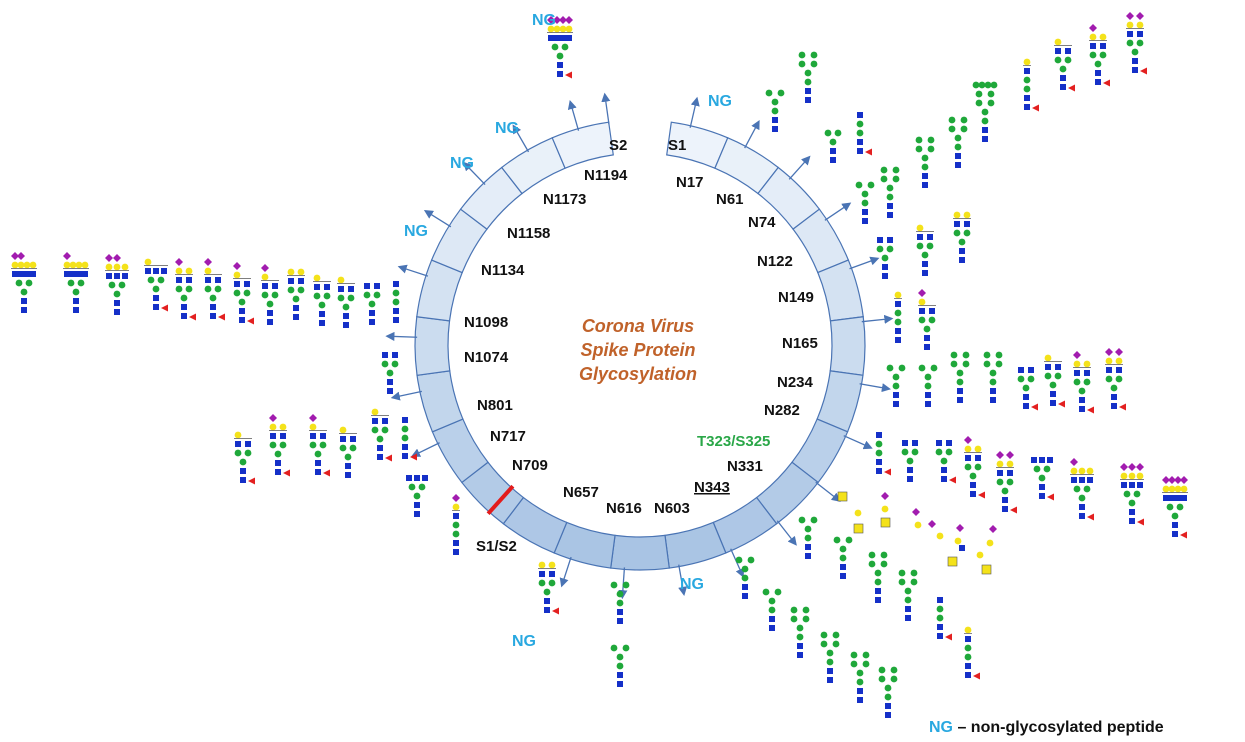 The width and height of the screenshot is (1245, 742). I want to click on title-line-1: Corona Virus, so click(638, 326).